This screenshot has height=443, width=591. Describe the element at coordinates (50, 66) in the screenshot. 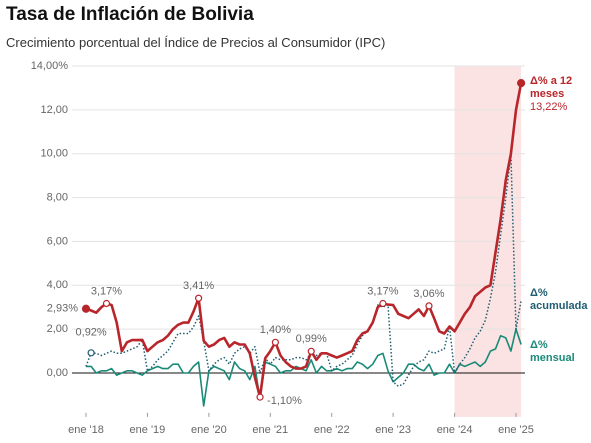

I see `y-tick-label: 14,00%` at that location.